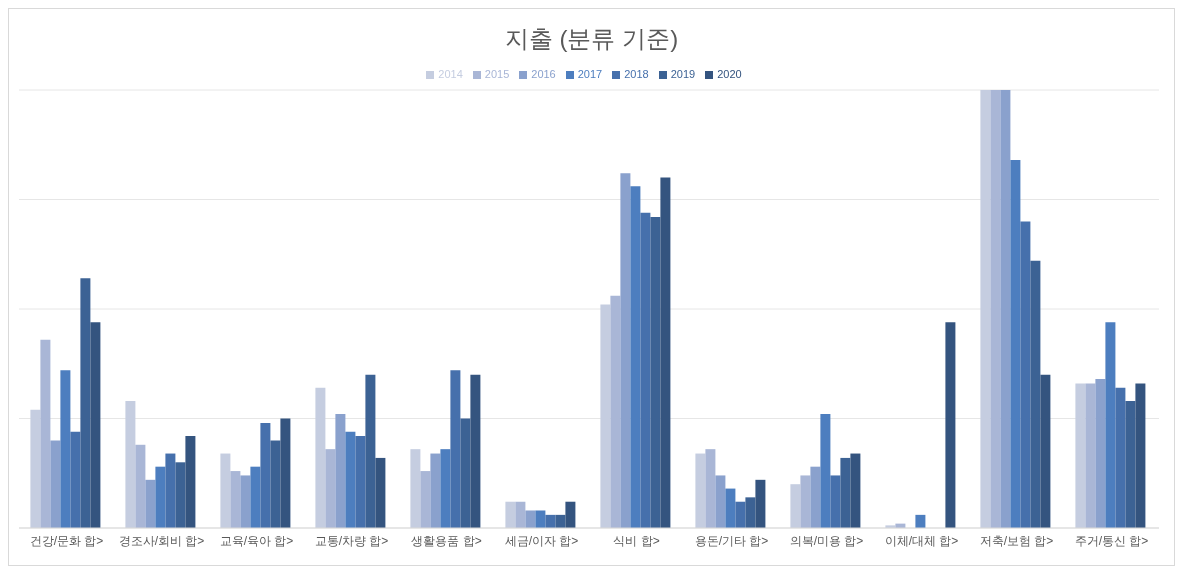  Describe the element at coordinates (351, 540) in the screenshot. I see `x-tick-label: 교통/차량 합>` at that location.